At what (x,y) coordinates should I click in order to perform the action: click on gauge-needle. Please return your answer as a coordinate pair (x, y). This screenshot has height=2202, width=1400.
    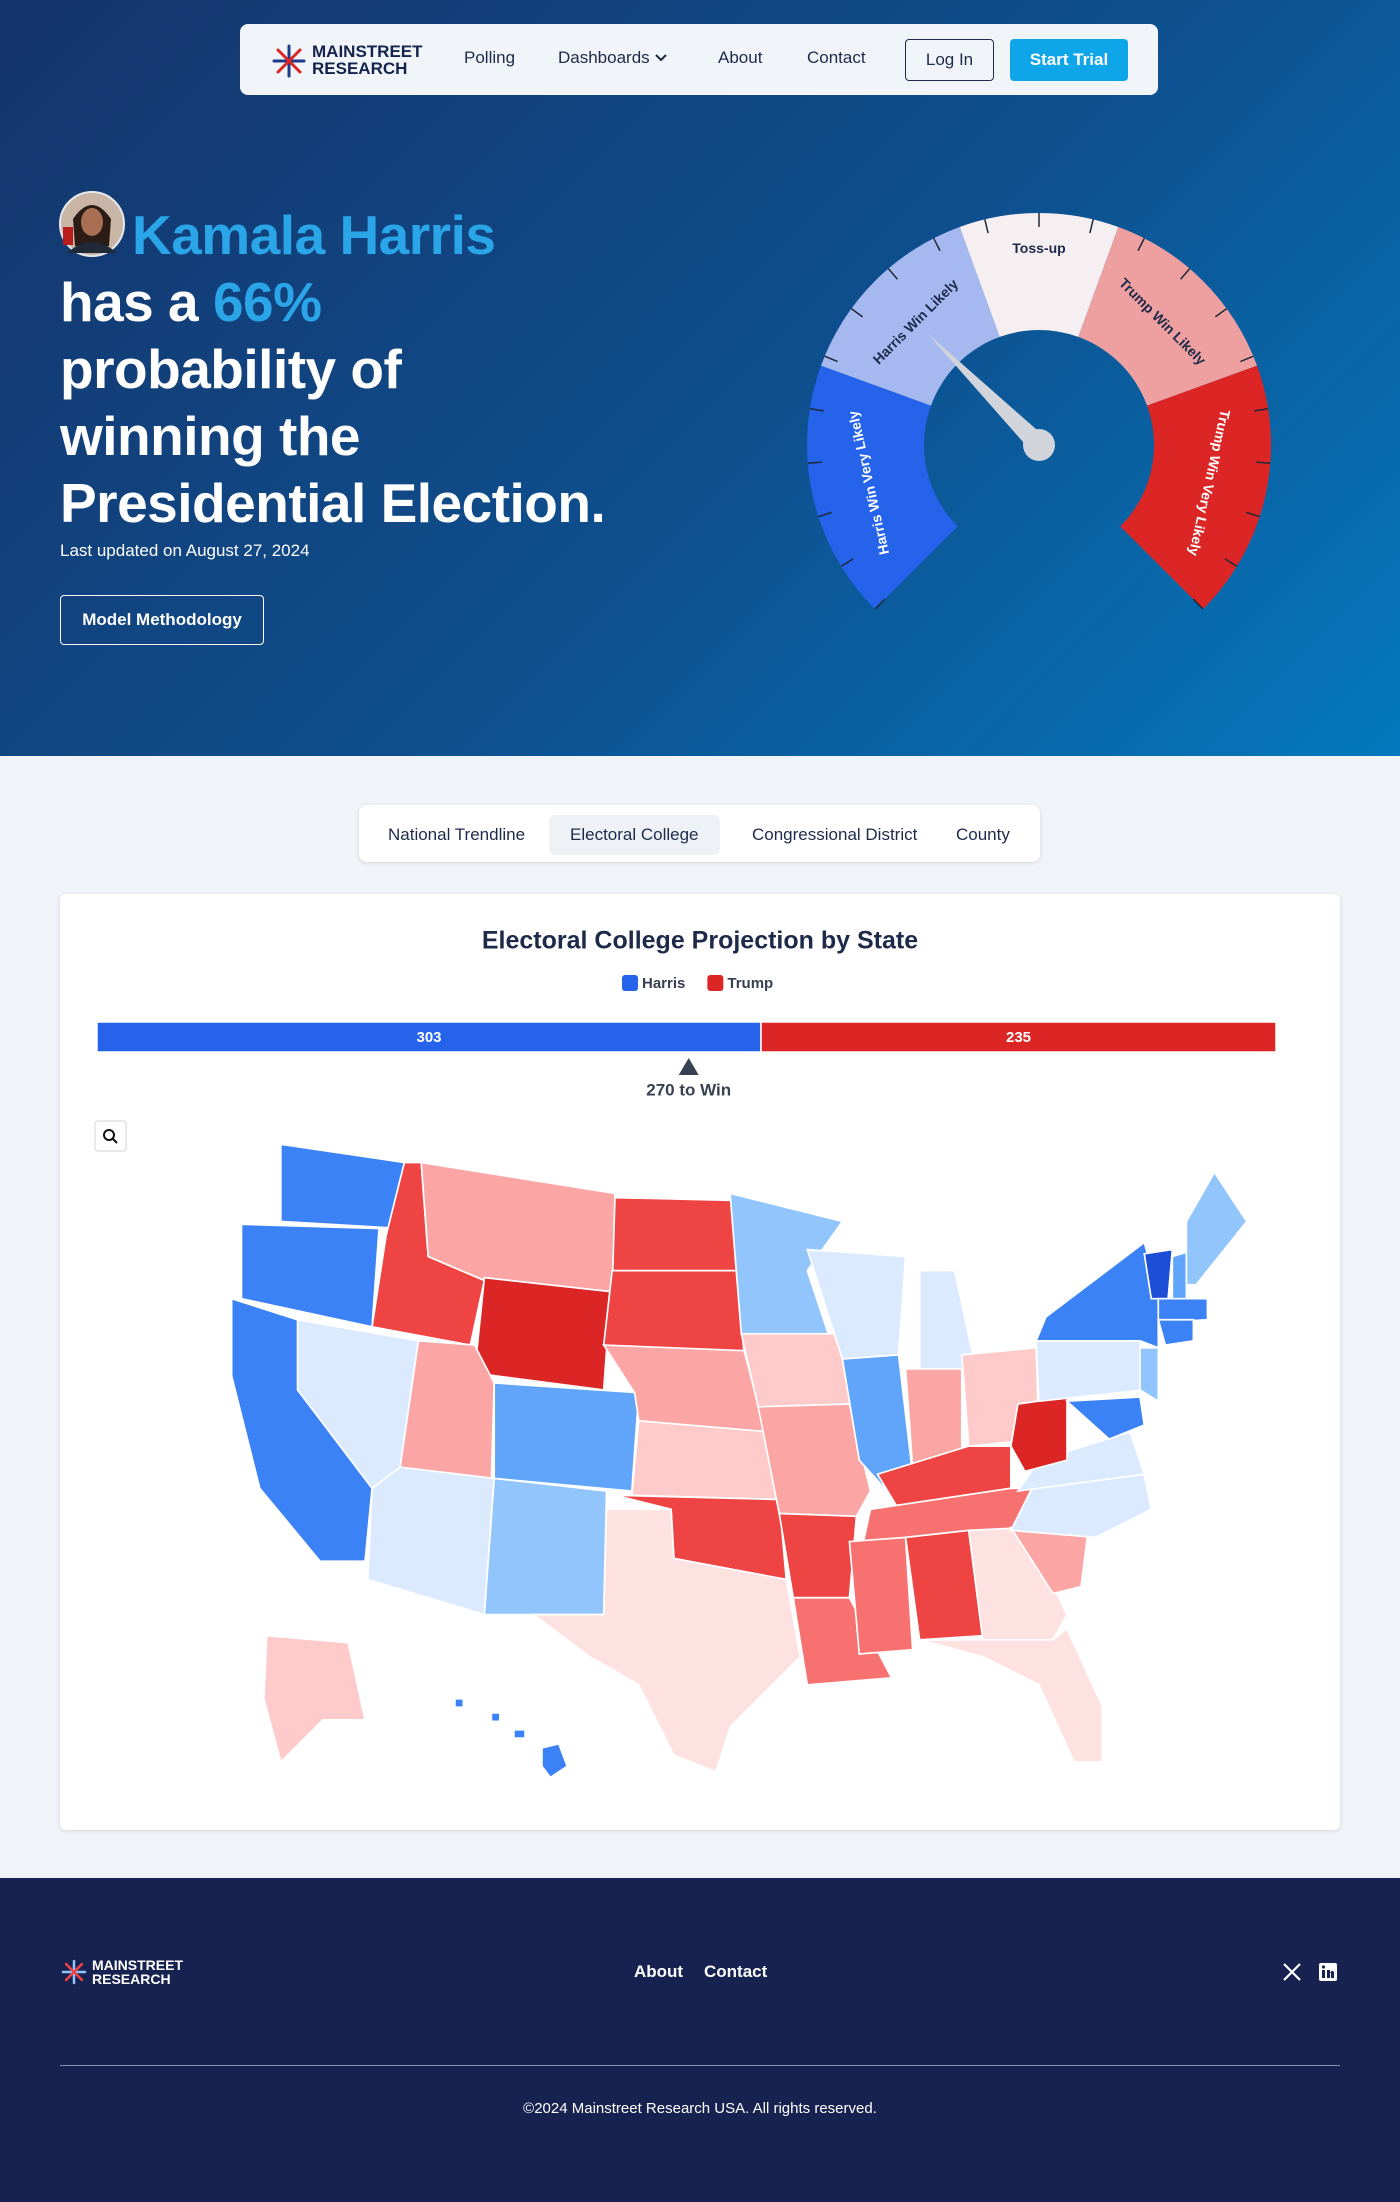
    Looking at the image, I should click on (987, 393).